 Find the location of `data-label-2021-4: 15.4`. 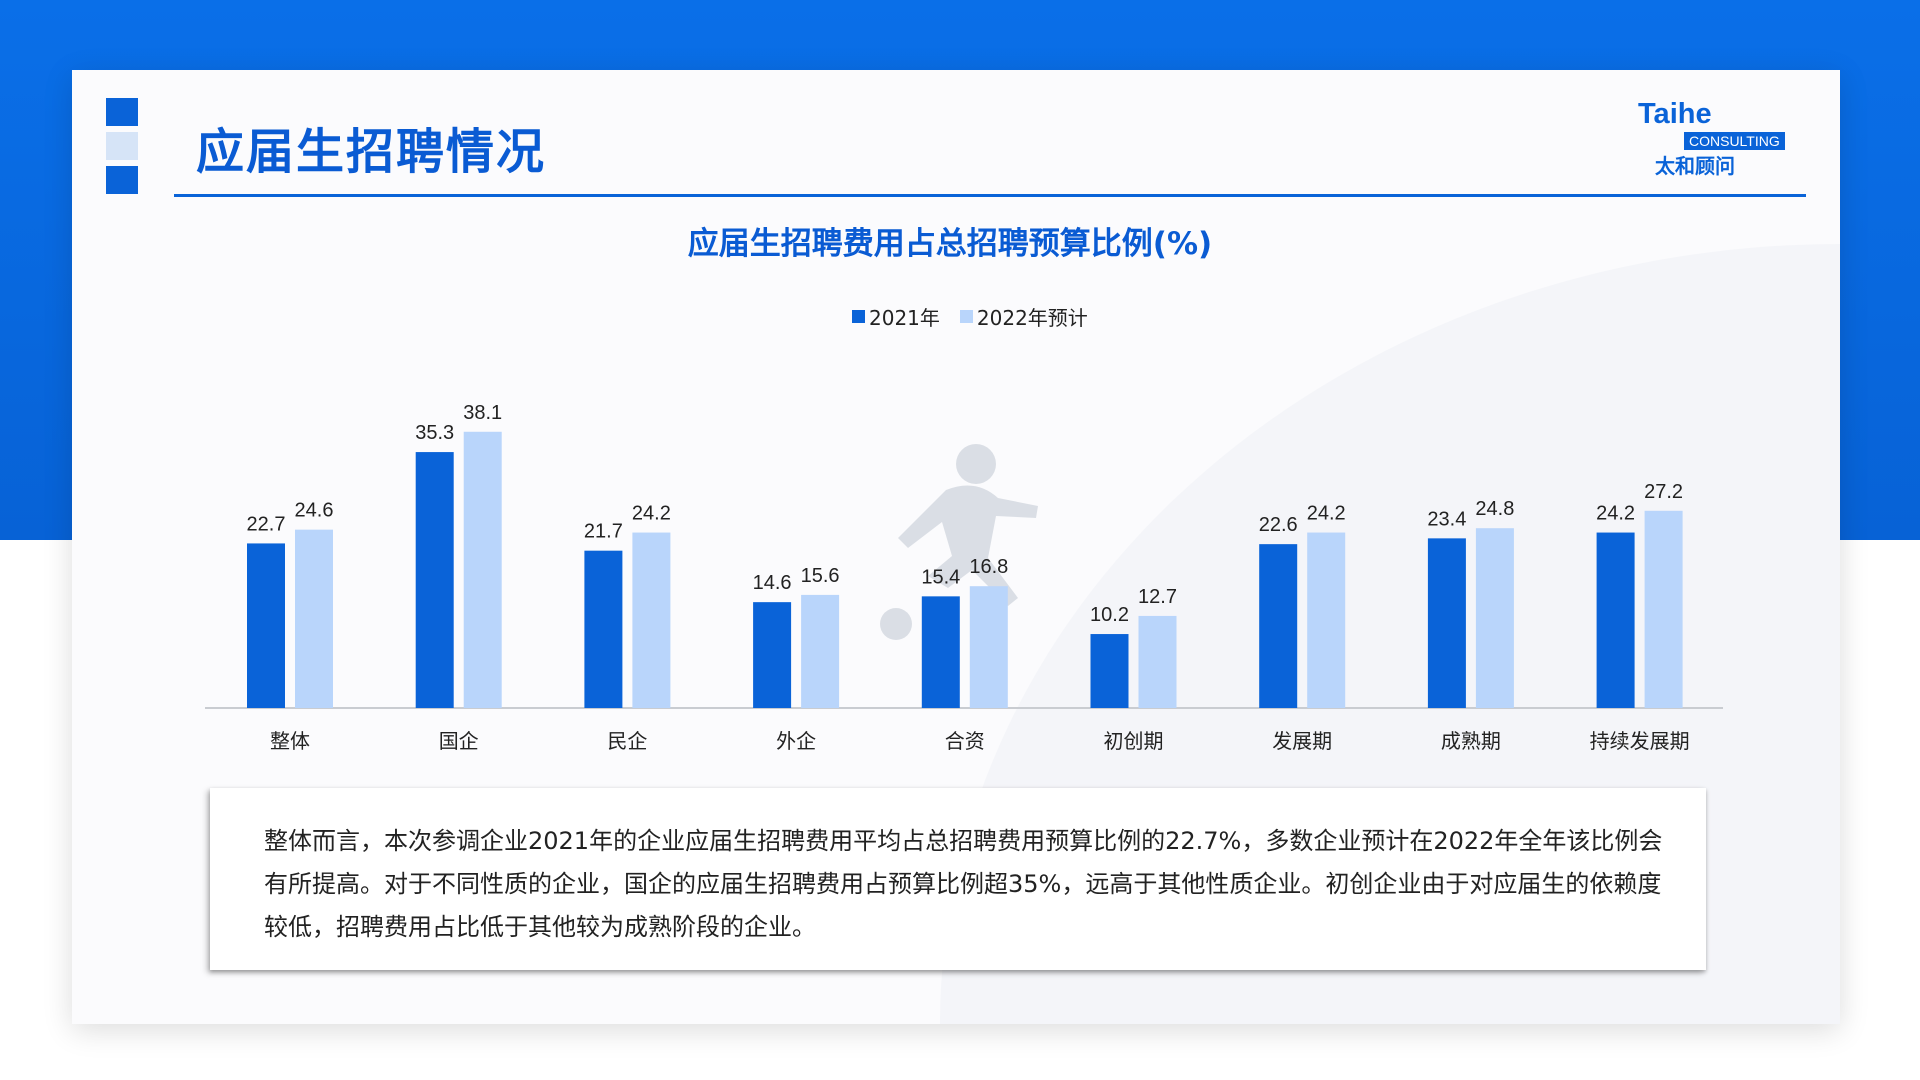

data-label-2021-4: 15.4 is located at coordinates (940, 577).